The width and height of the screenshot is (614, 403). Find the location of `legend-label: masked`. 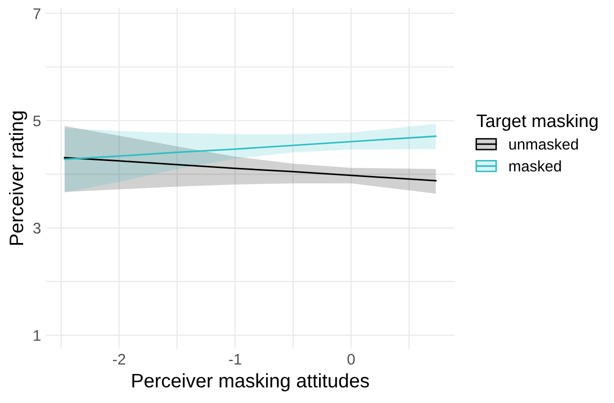

legend-label: masked is located at coordinates (535, 166).